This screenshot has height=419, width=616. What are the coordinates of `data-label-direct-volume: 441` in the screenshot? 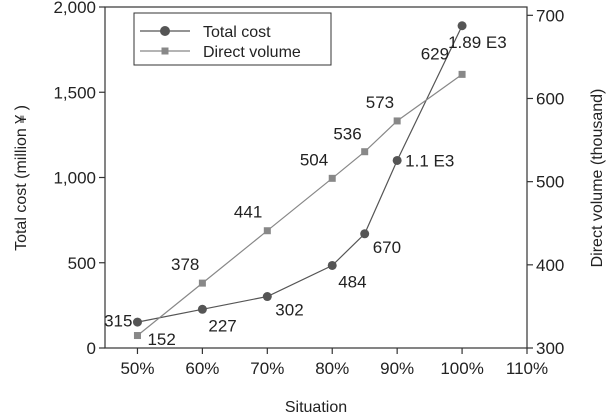 It's located at (248, 212).